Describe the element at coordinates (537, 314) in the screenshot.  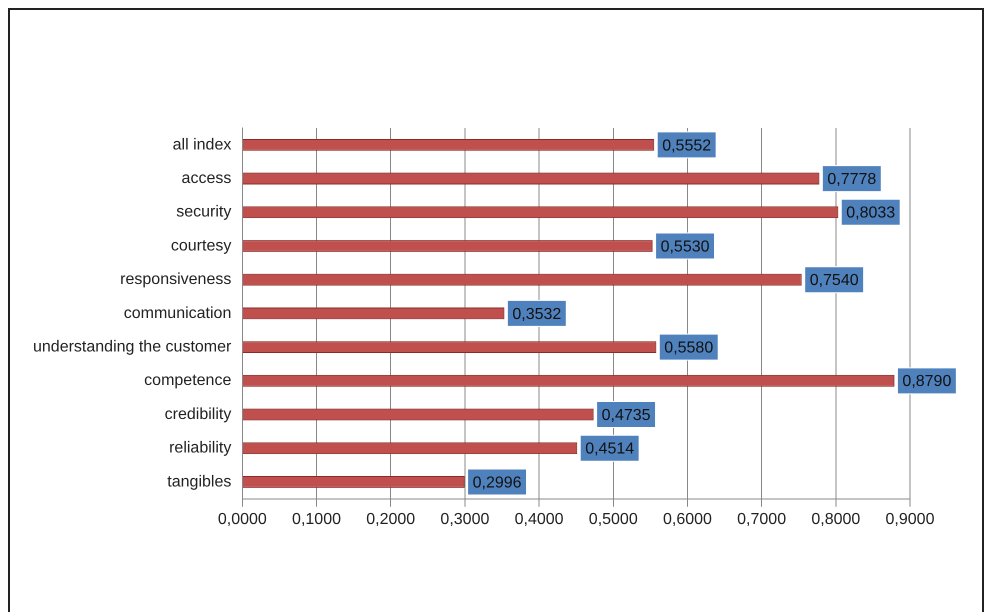
I see `data-label: 0,3532` at that location.